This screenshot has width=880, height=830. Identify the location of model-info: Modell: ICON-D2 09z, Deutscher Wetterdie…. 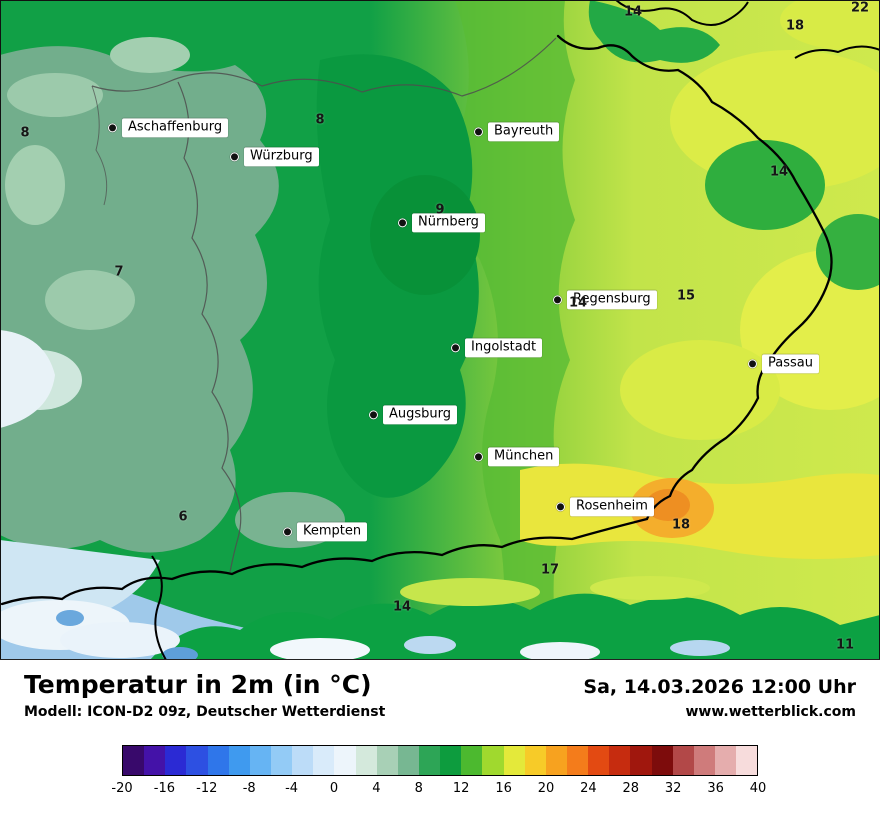
(205, 712).